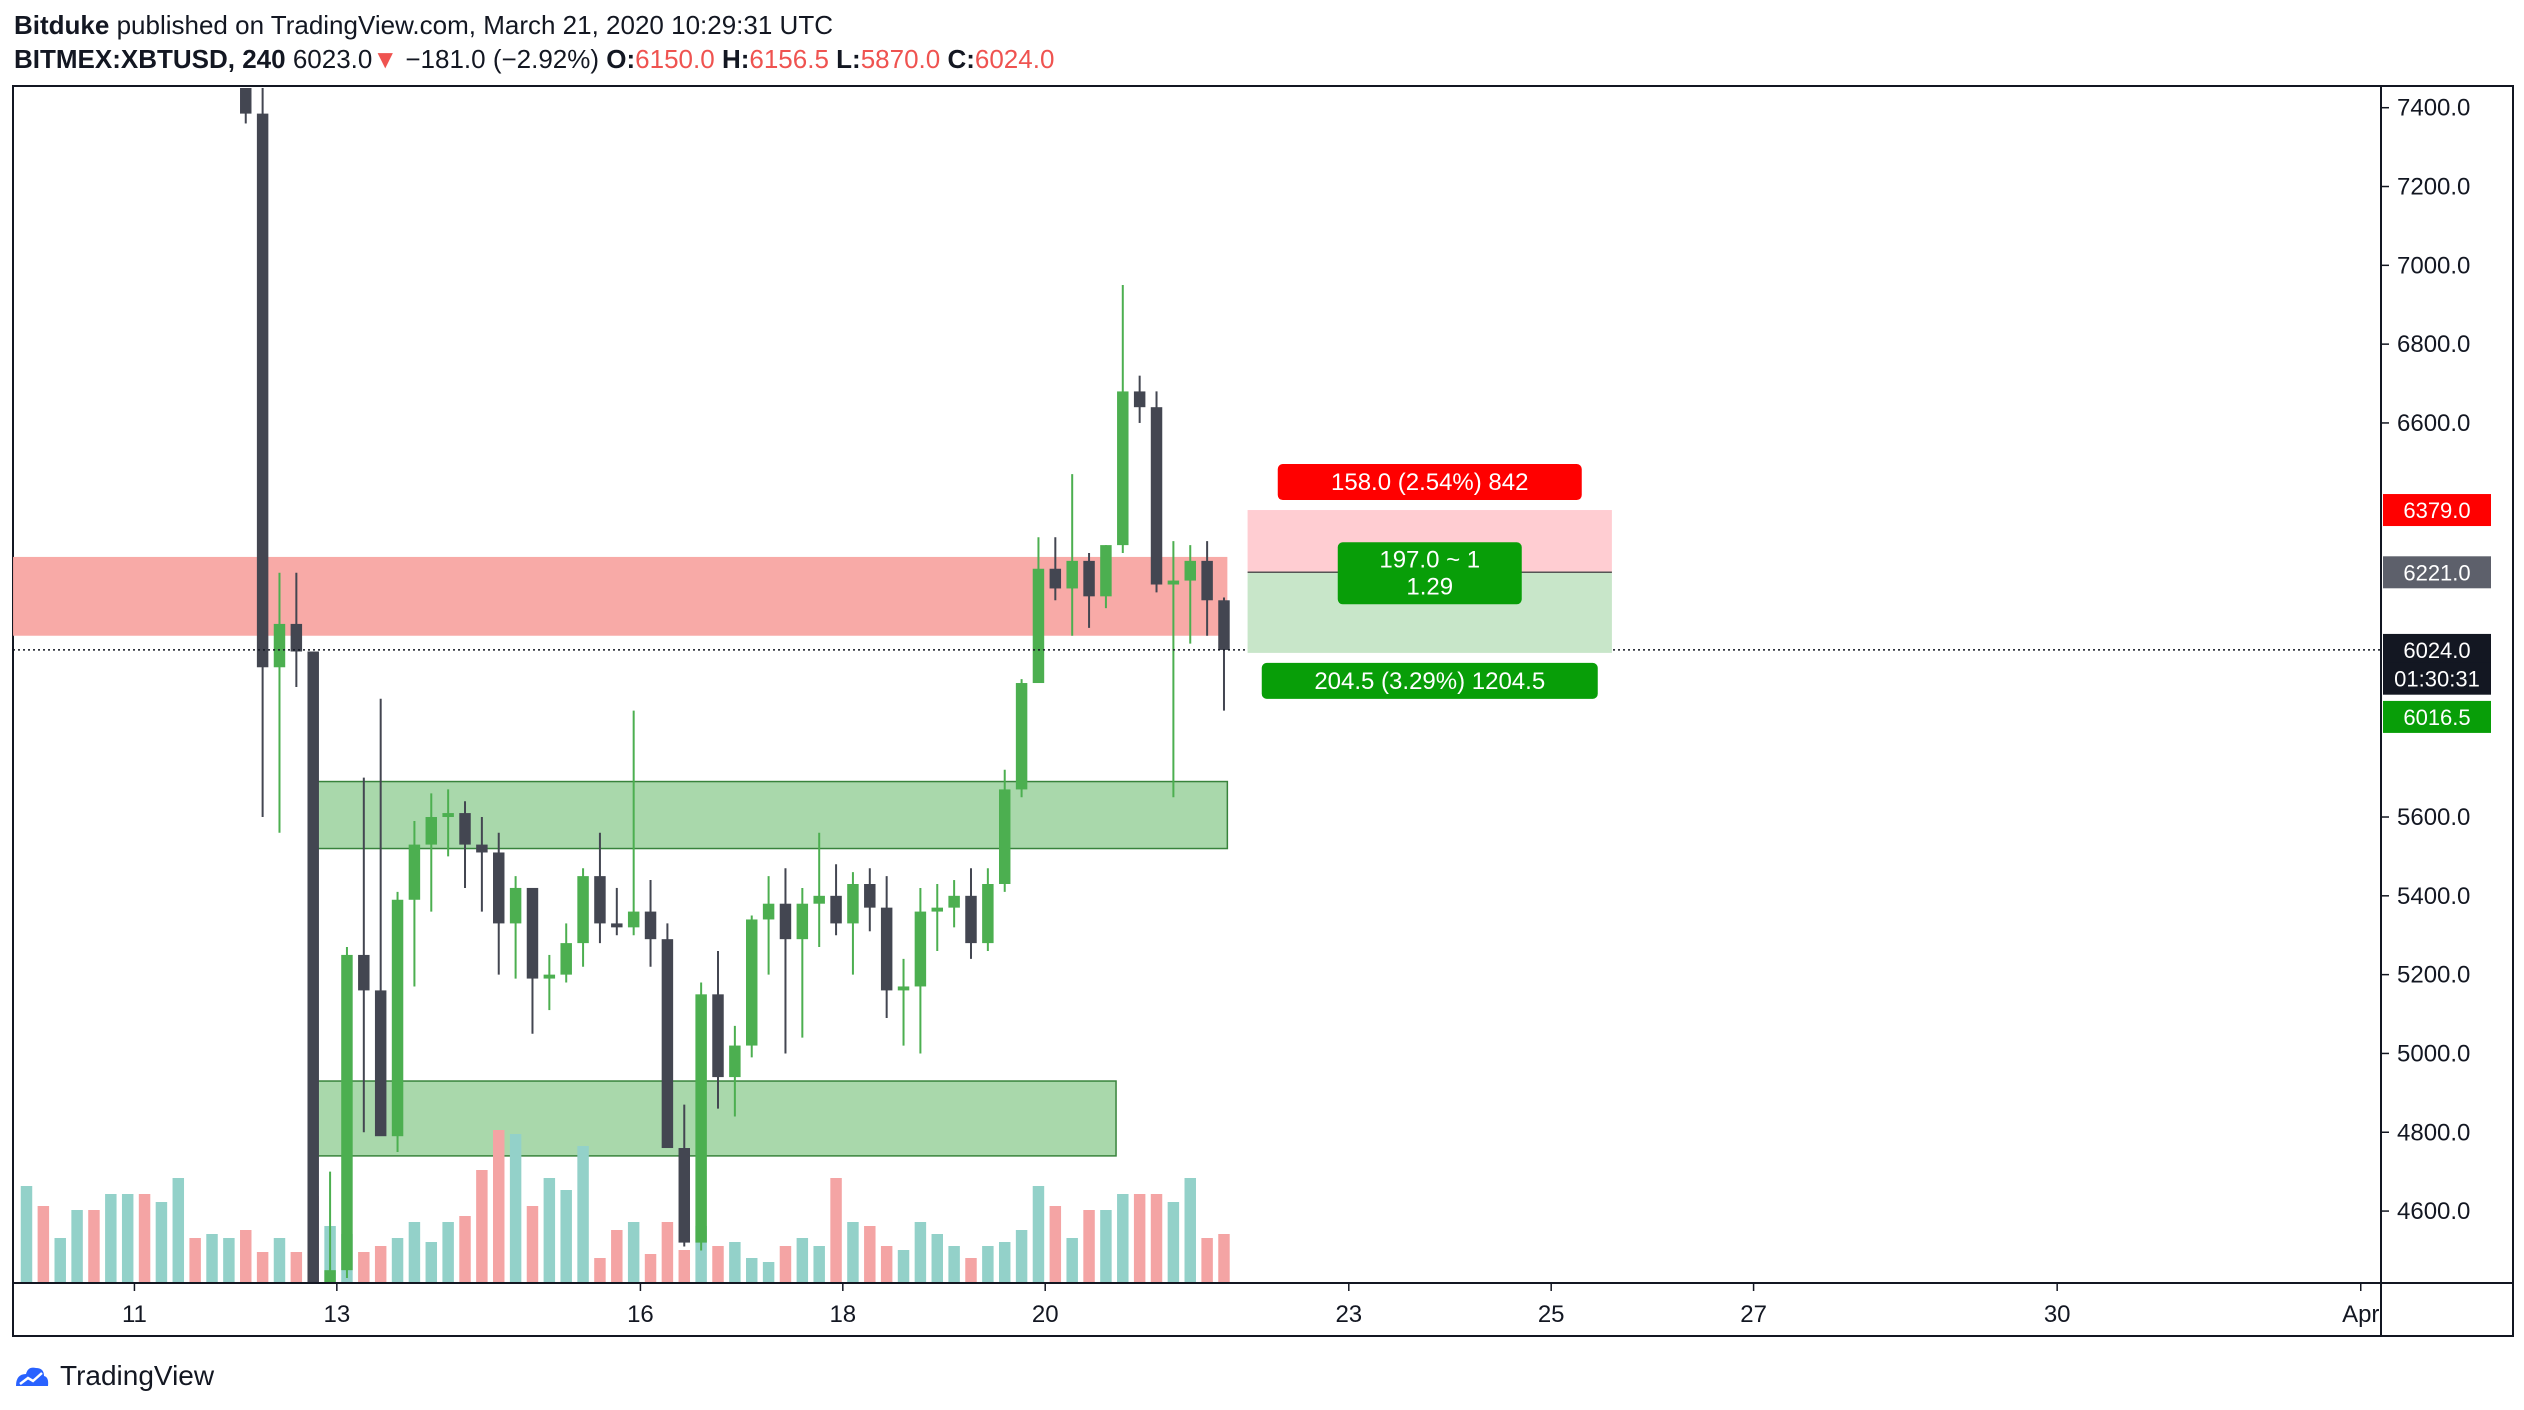 The width and height of the screenshot is (2524, 1410). I want to click on x-tick-label: Apr, so click(2360, 1314).